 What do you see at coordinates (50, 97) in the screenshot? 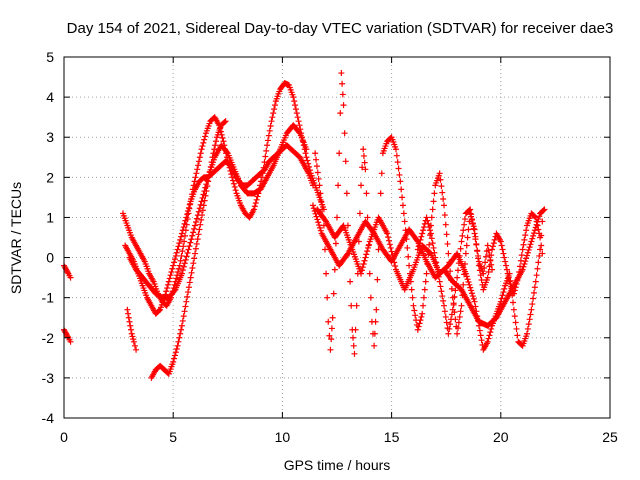
I see `y-tick-label: 4` at bounding box center [50, 97].